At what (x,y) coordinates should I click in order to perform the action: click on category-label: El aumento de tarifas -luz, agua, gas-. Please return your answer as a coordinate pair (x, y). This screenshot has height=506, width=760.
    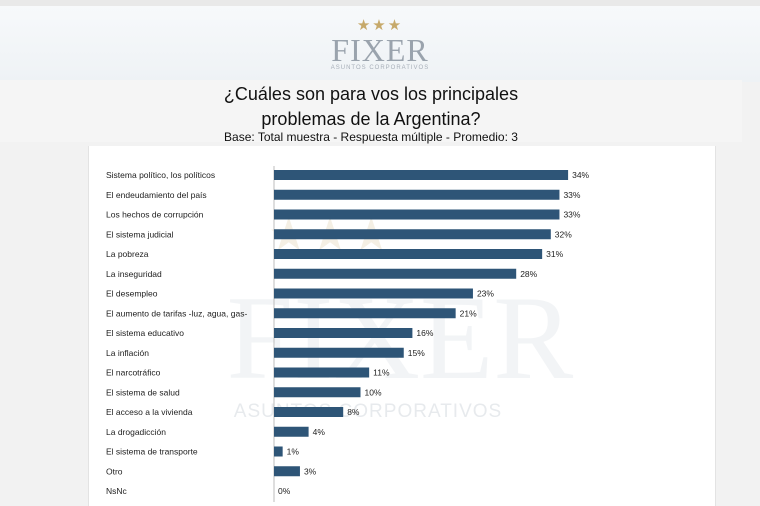
    Looking at the image, I should click on (176, 313).